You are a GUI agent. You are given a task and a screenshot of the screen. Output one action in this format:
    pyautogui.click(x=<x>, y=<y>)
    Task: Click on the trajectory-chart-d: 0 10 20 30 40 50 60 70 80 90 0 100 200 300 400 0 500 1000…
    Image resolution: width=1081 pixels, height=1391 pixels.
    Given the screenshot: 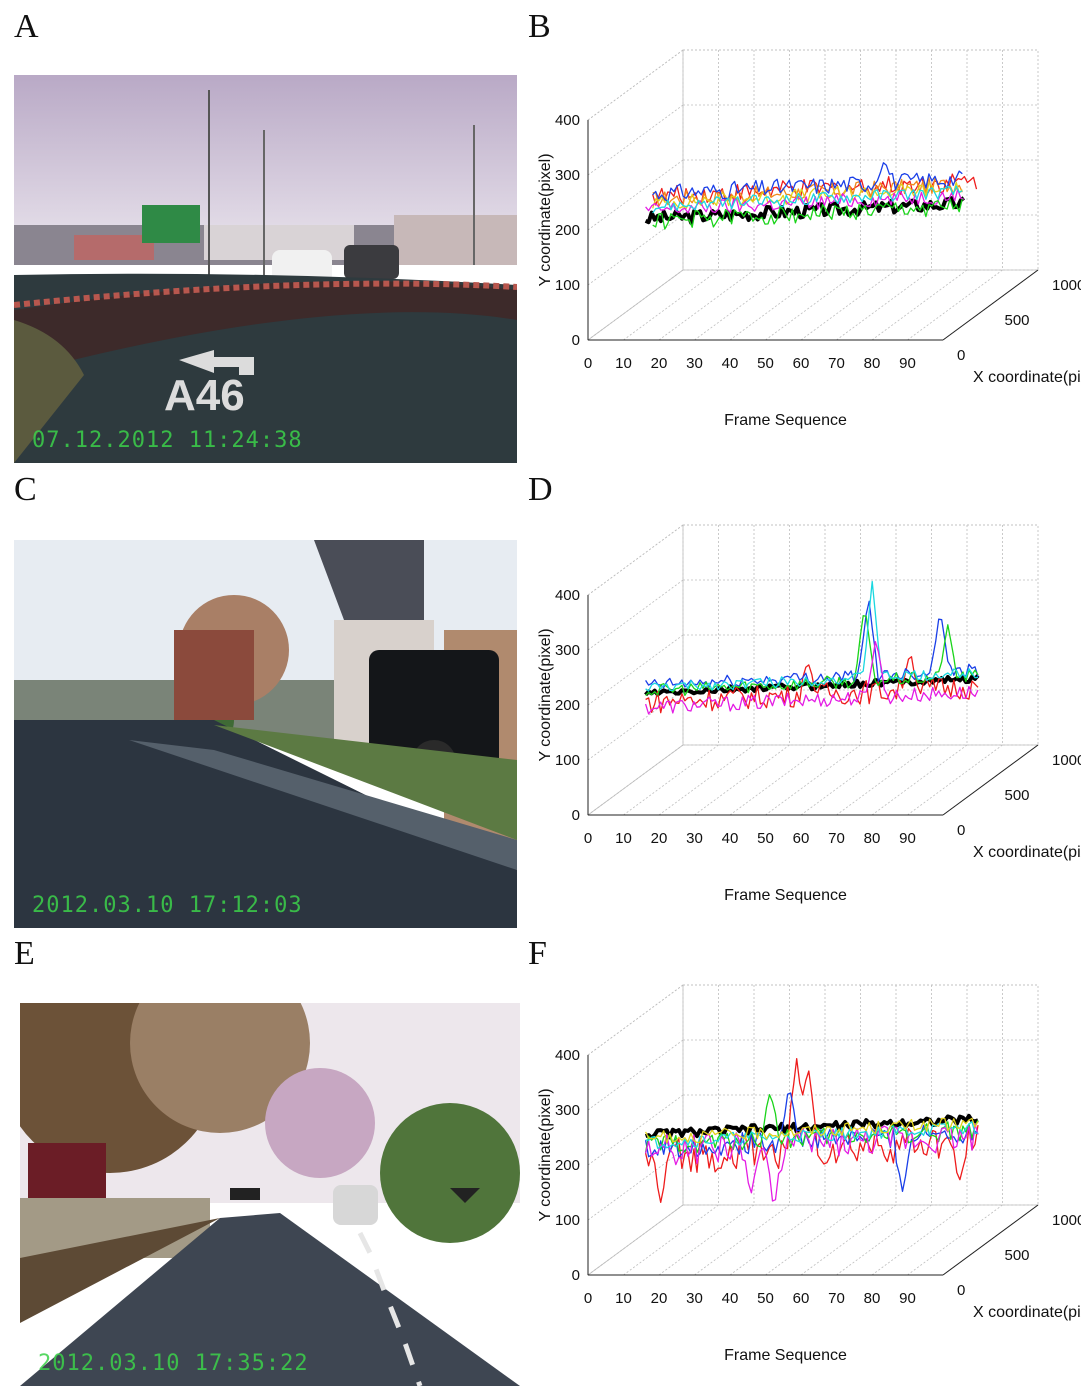 What is the action you would take?
    pyautogui.click(x=809, y=724)
    